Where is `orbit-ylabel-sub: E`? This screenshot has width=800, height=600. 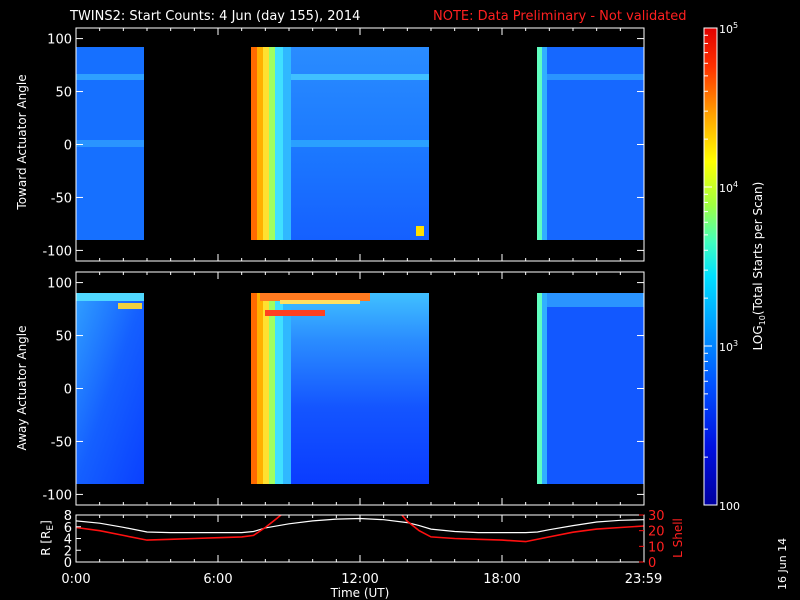 orbit-ylabel-sub: E is located at coordinates (51, 528).